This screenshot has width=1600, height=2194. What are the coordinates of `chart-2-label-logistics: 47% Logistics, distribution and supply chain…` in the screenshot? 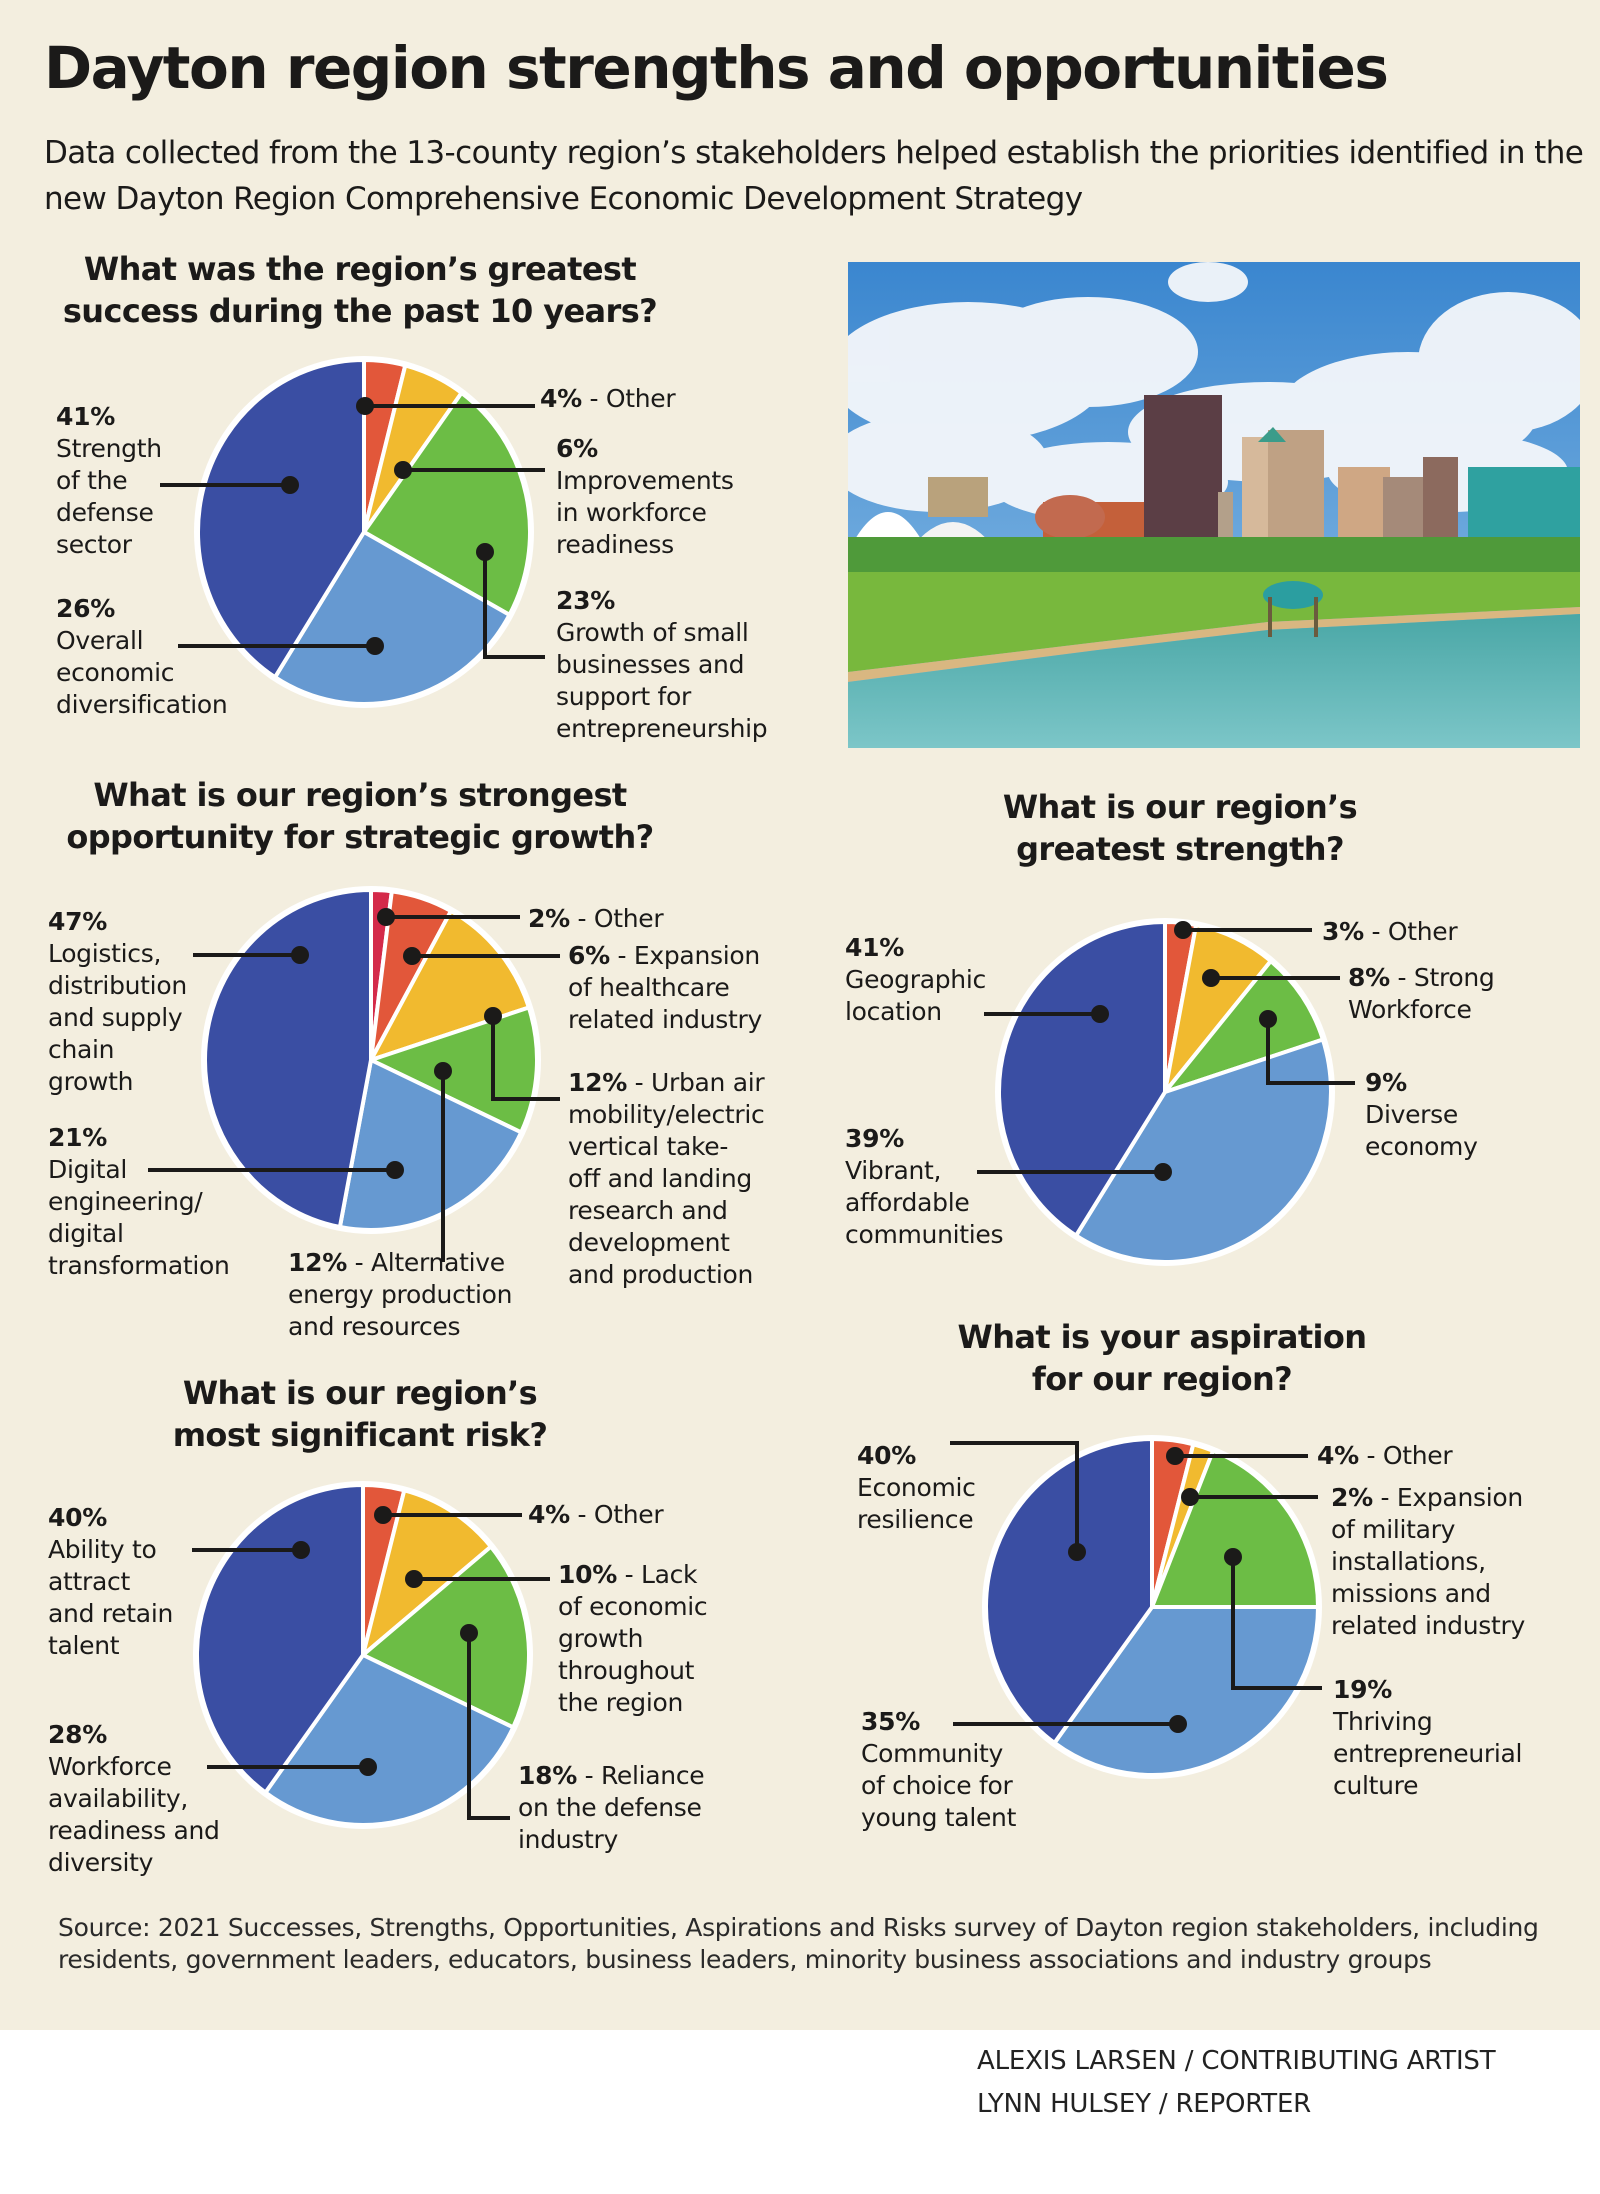 It's located at (117, 1002).